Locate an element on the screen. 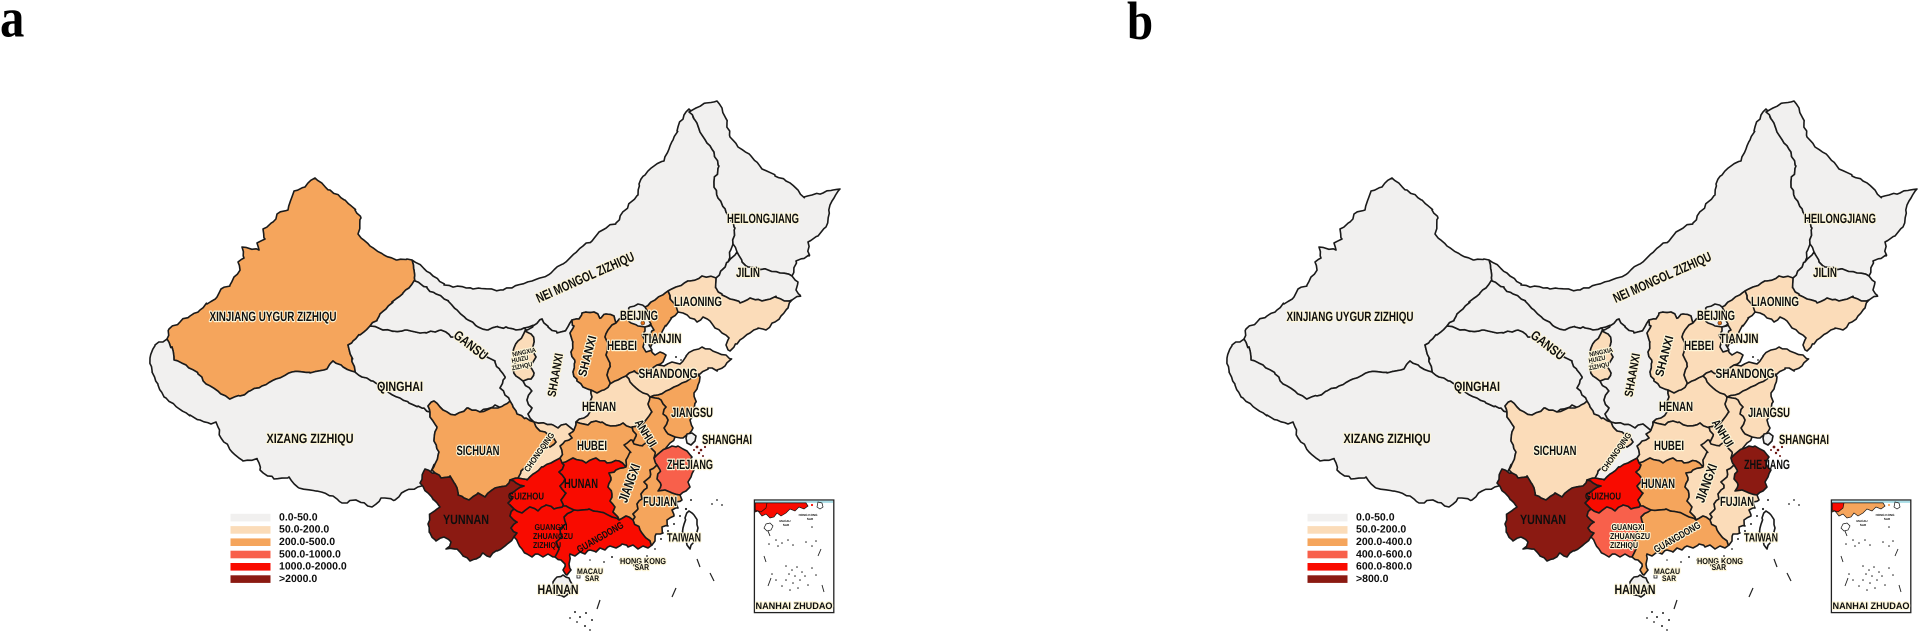 The image size is (1920, 636). svg-text: b is located at coordinates (1140, 25).